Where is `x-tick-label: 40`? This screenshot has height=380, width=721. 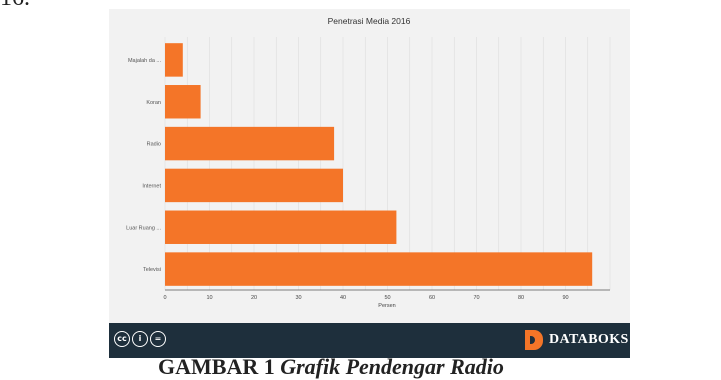 x-tick-label: 40 is located at coordinates (343, 298).